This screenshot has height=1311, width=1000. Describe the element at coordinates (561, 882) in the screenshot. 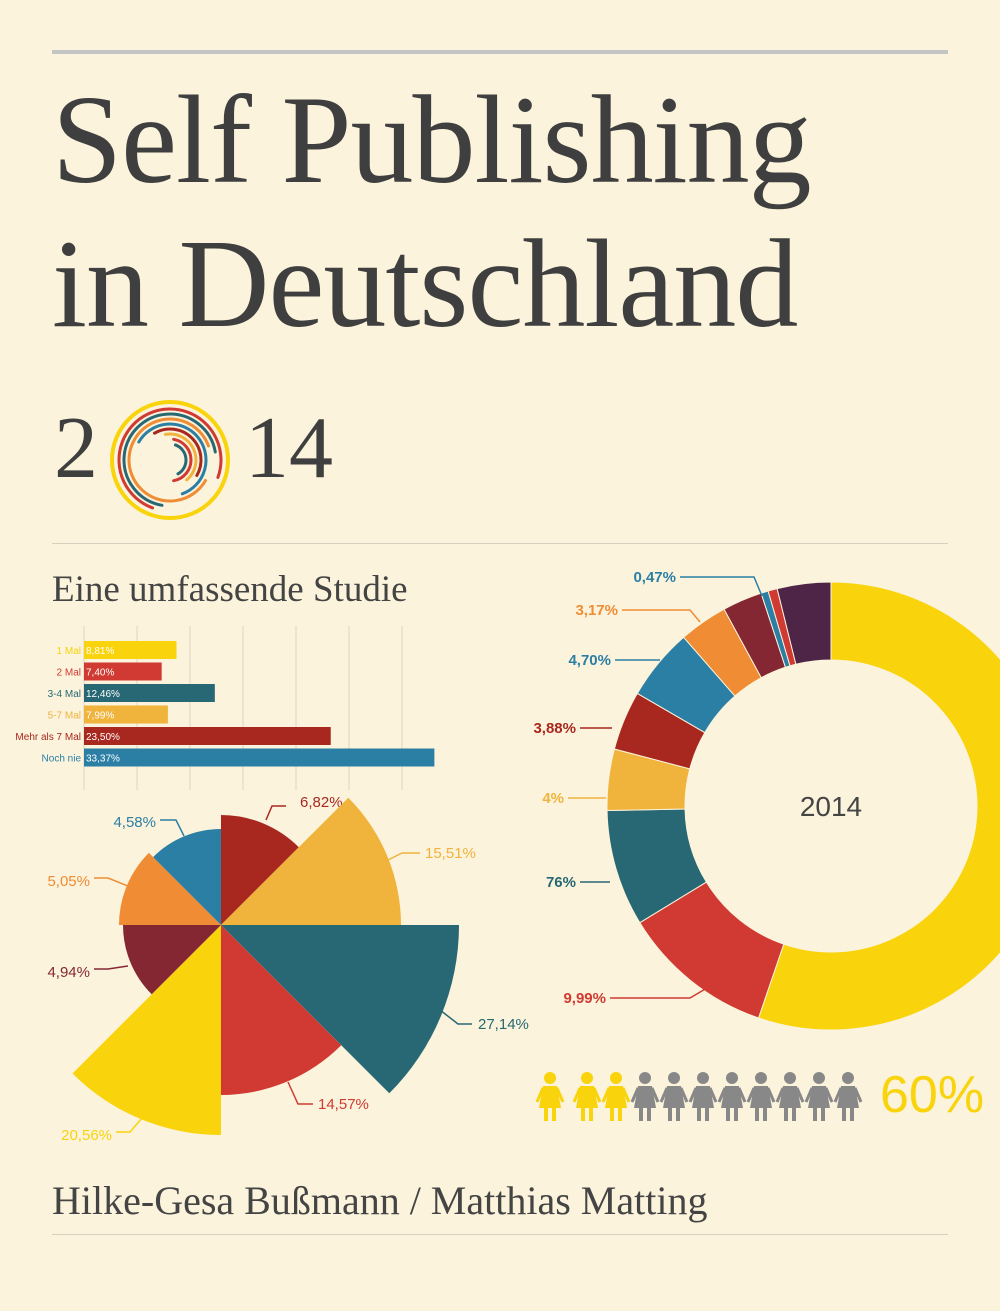

I see `donut-value-label: 76%` at that location.